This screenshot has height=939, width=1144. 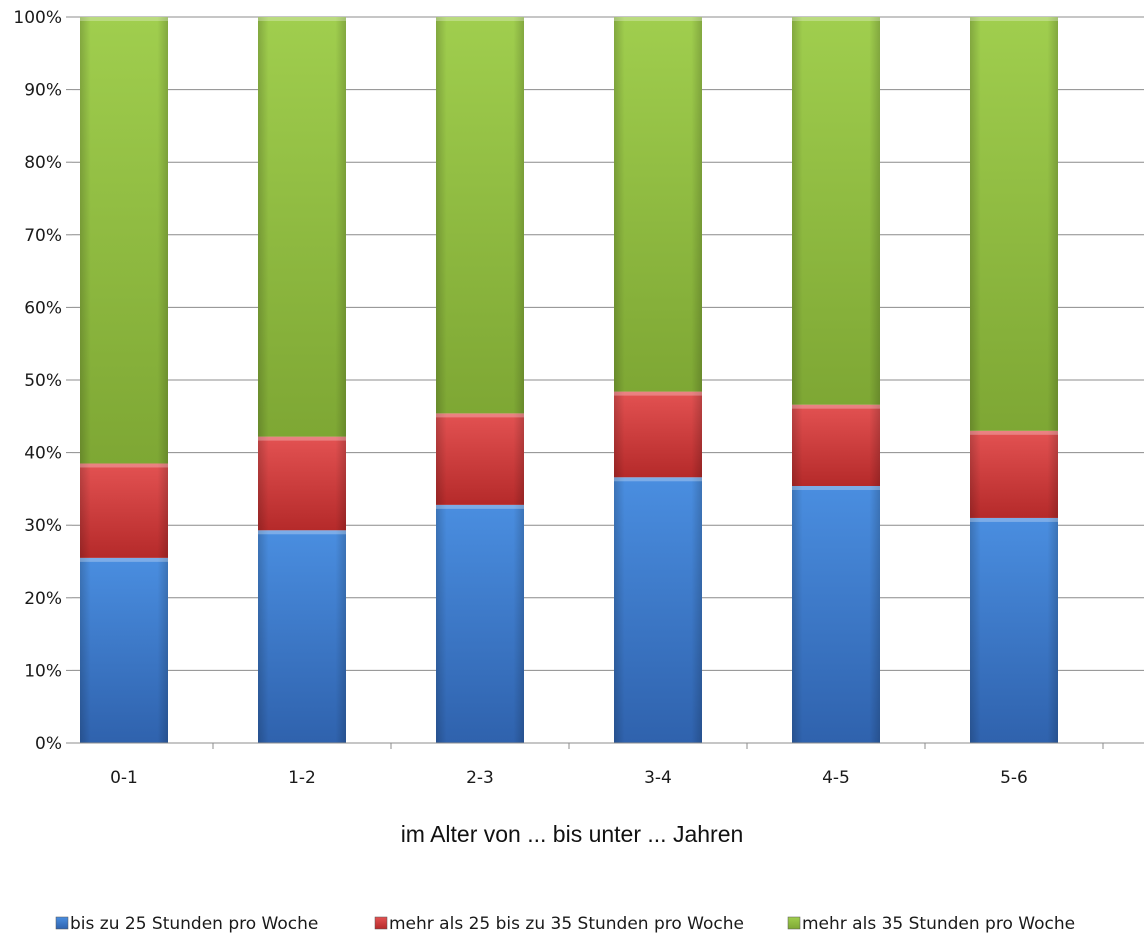 What do you see at coordinates (938, 924) in the screenshot?
I see `legend-label: mehr als 35 Stunden pro Woche` at bounding box center [938, 924].